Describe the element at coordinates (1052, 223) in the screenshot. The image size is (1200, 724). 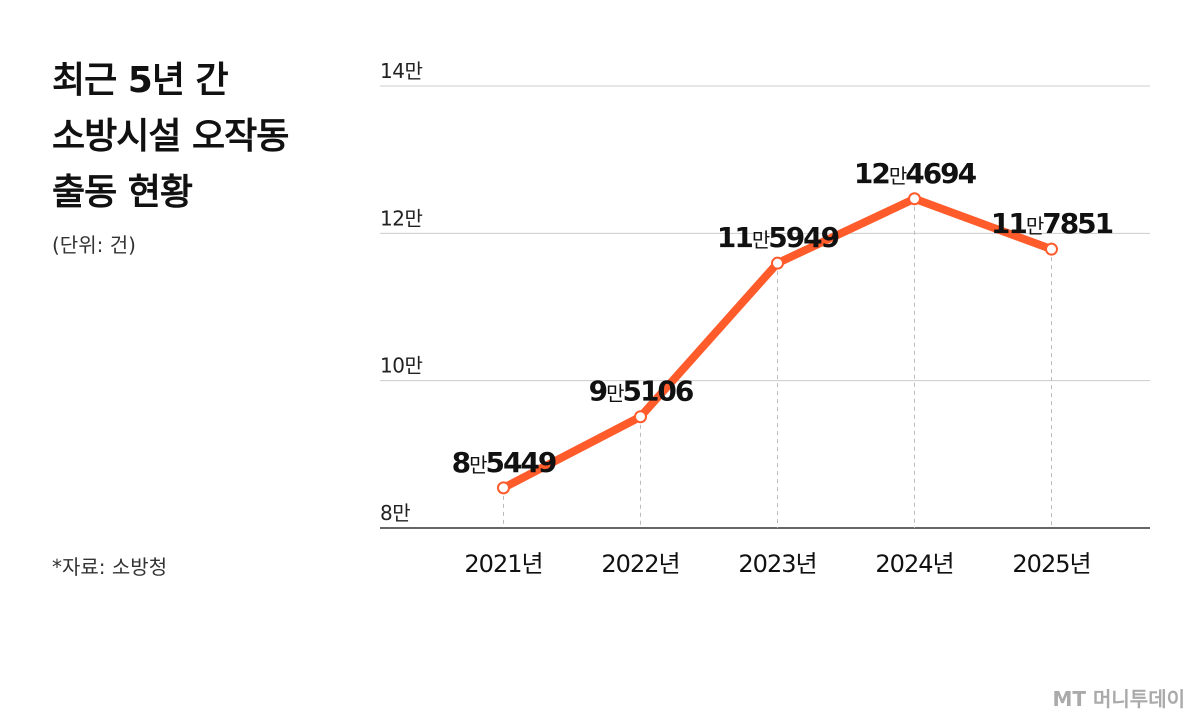
I see `data-label: 11만7851` at that location.